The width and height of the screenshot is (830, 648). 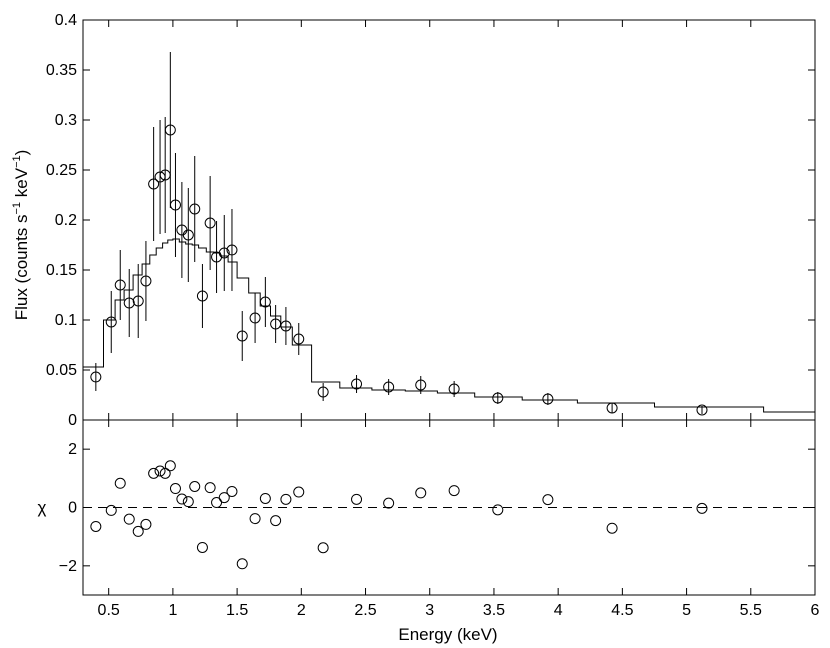 What do you see at coordinates (751, 610) in the screenshot?
I see `x-tick-label: 5.5` at bounding box center [751, 610].